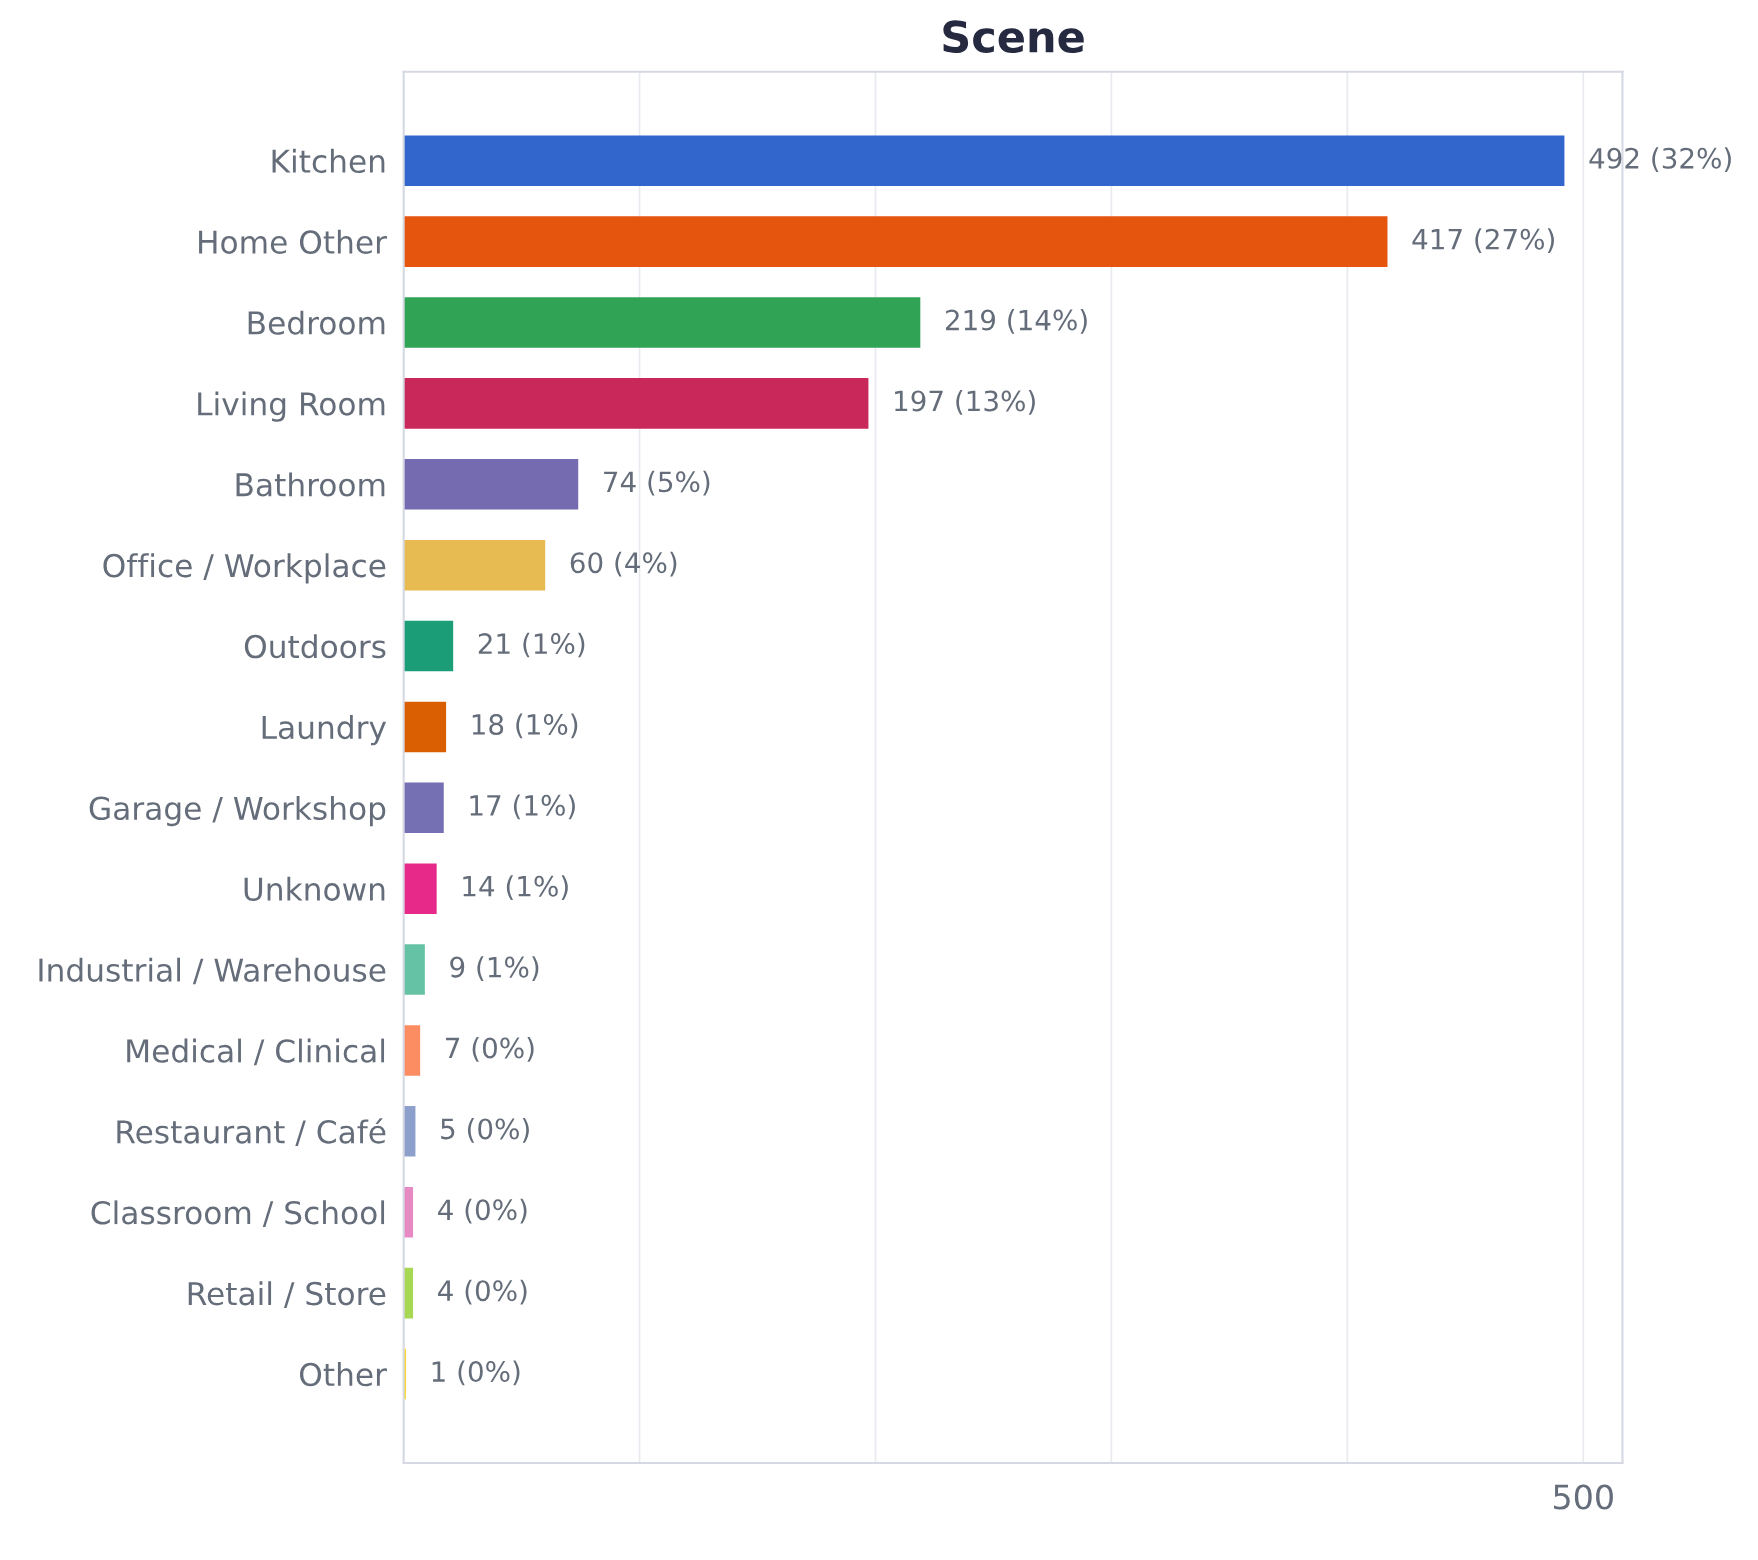 The height and width of the screenshot is (1560, 1758). Describe the element at coordinates (343, 1374) in the screenshot. I see `y-tick-label: Other` at that location.